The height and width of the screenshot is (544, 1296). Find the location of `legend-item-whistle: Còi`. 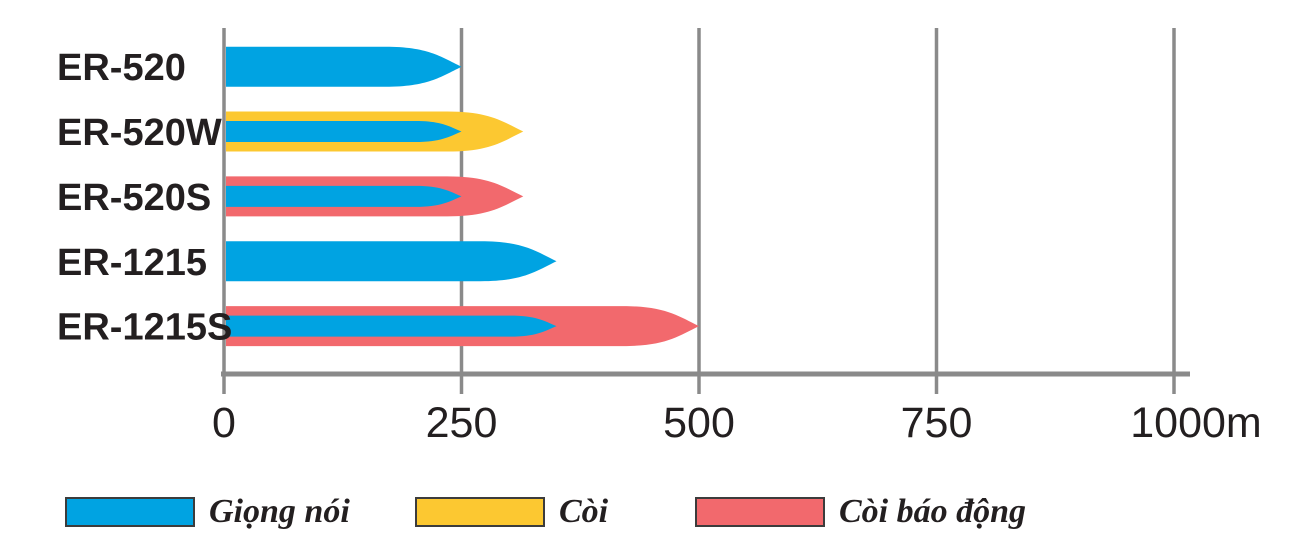

legend-item-whistle: Còi is located at coordinates (512, 511).